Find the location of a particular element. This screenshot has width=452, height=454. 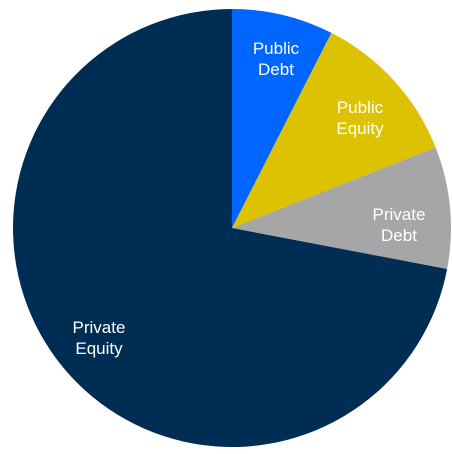

slice-label-private-debt: Private Debt is located at coordinates (399, 225).